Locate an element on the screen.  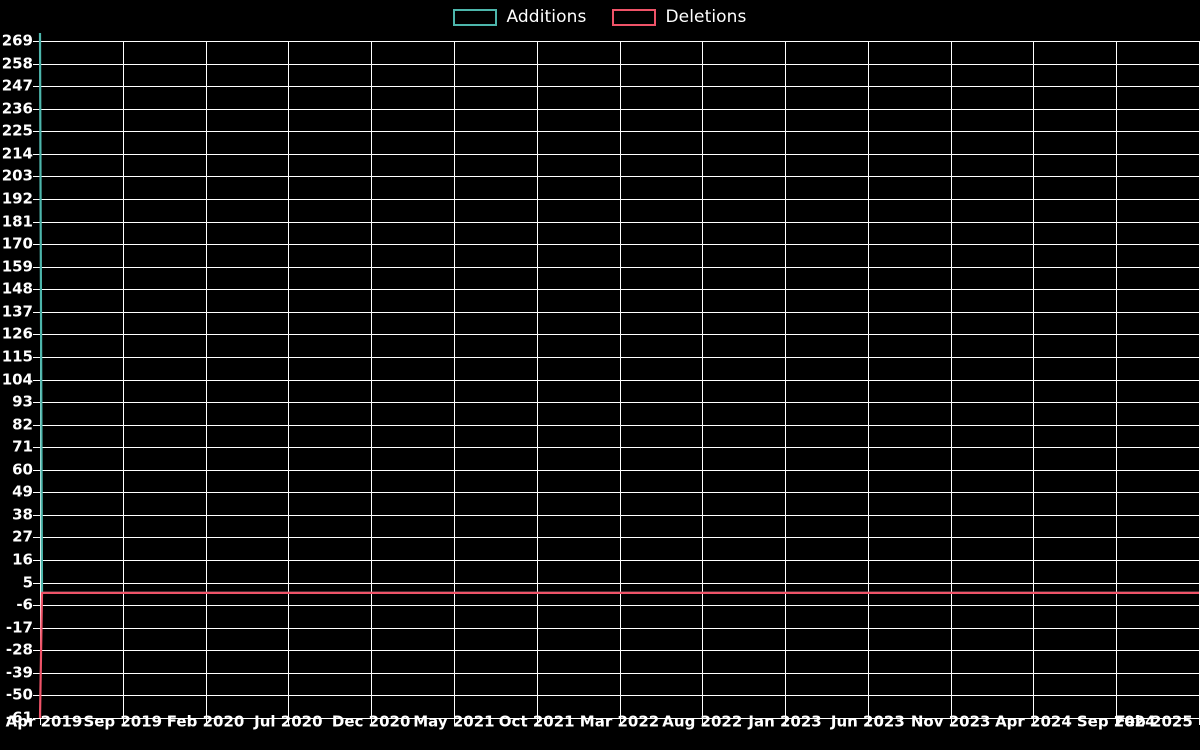
y-axis-tick-label: -39 is located at coordinates (19, 672).